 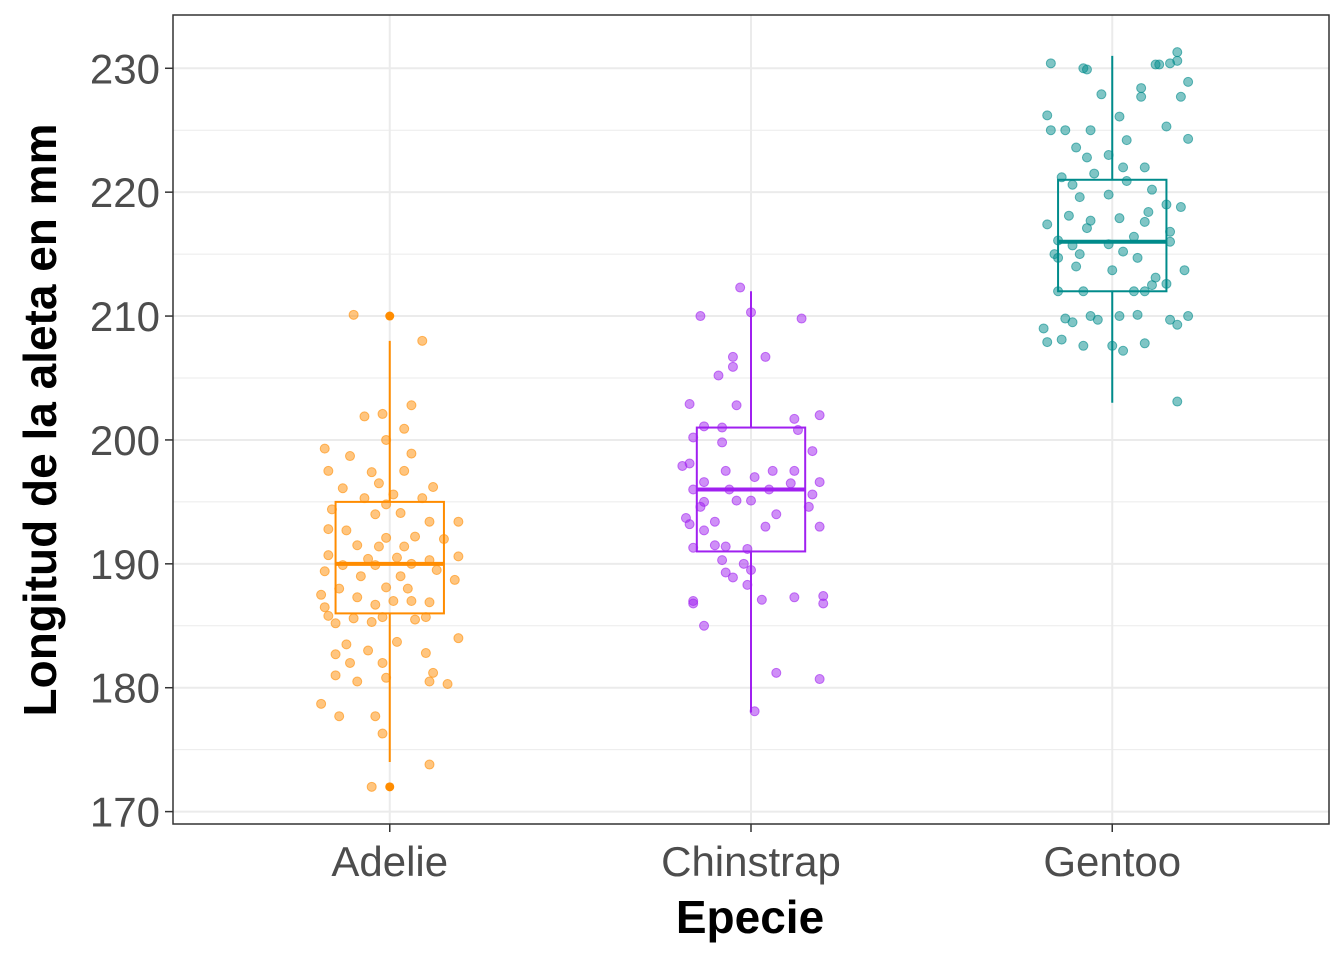 What do you see at coordinates (390, 550) in the screenshot?
I see `series-adelie` at bounding box center [390, 550].